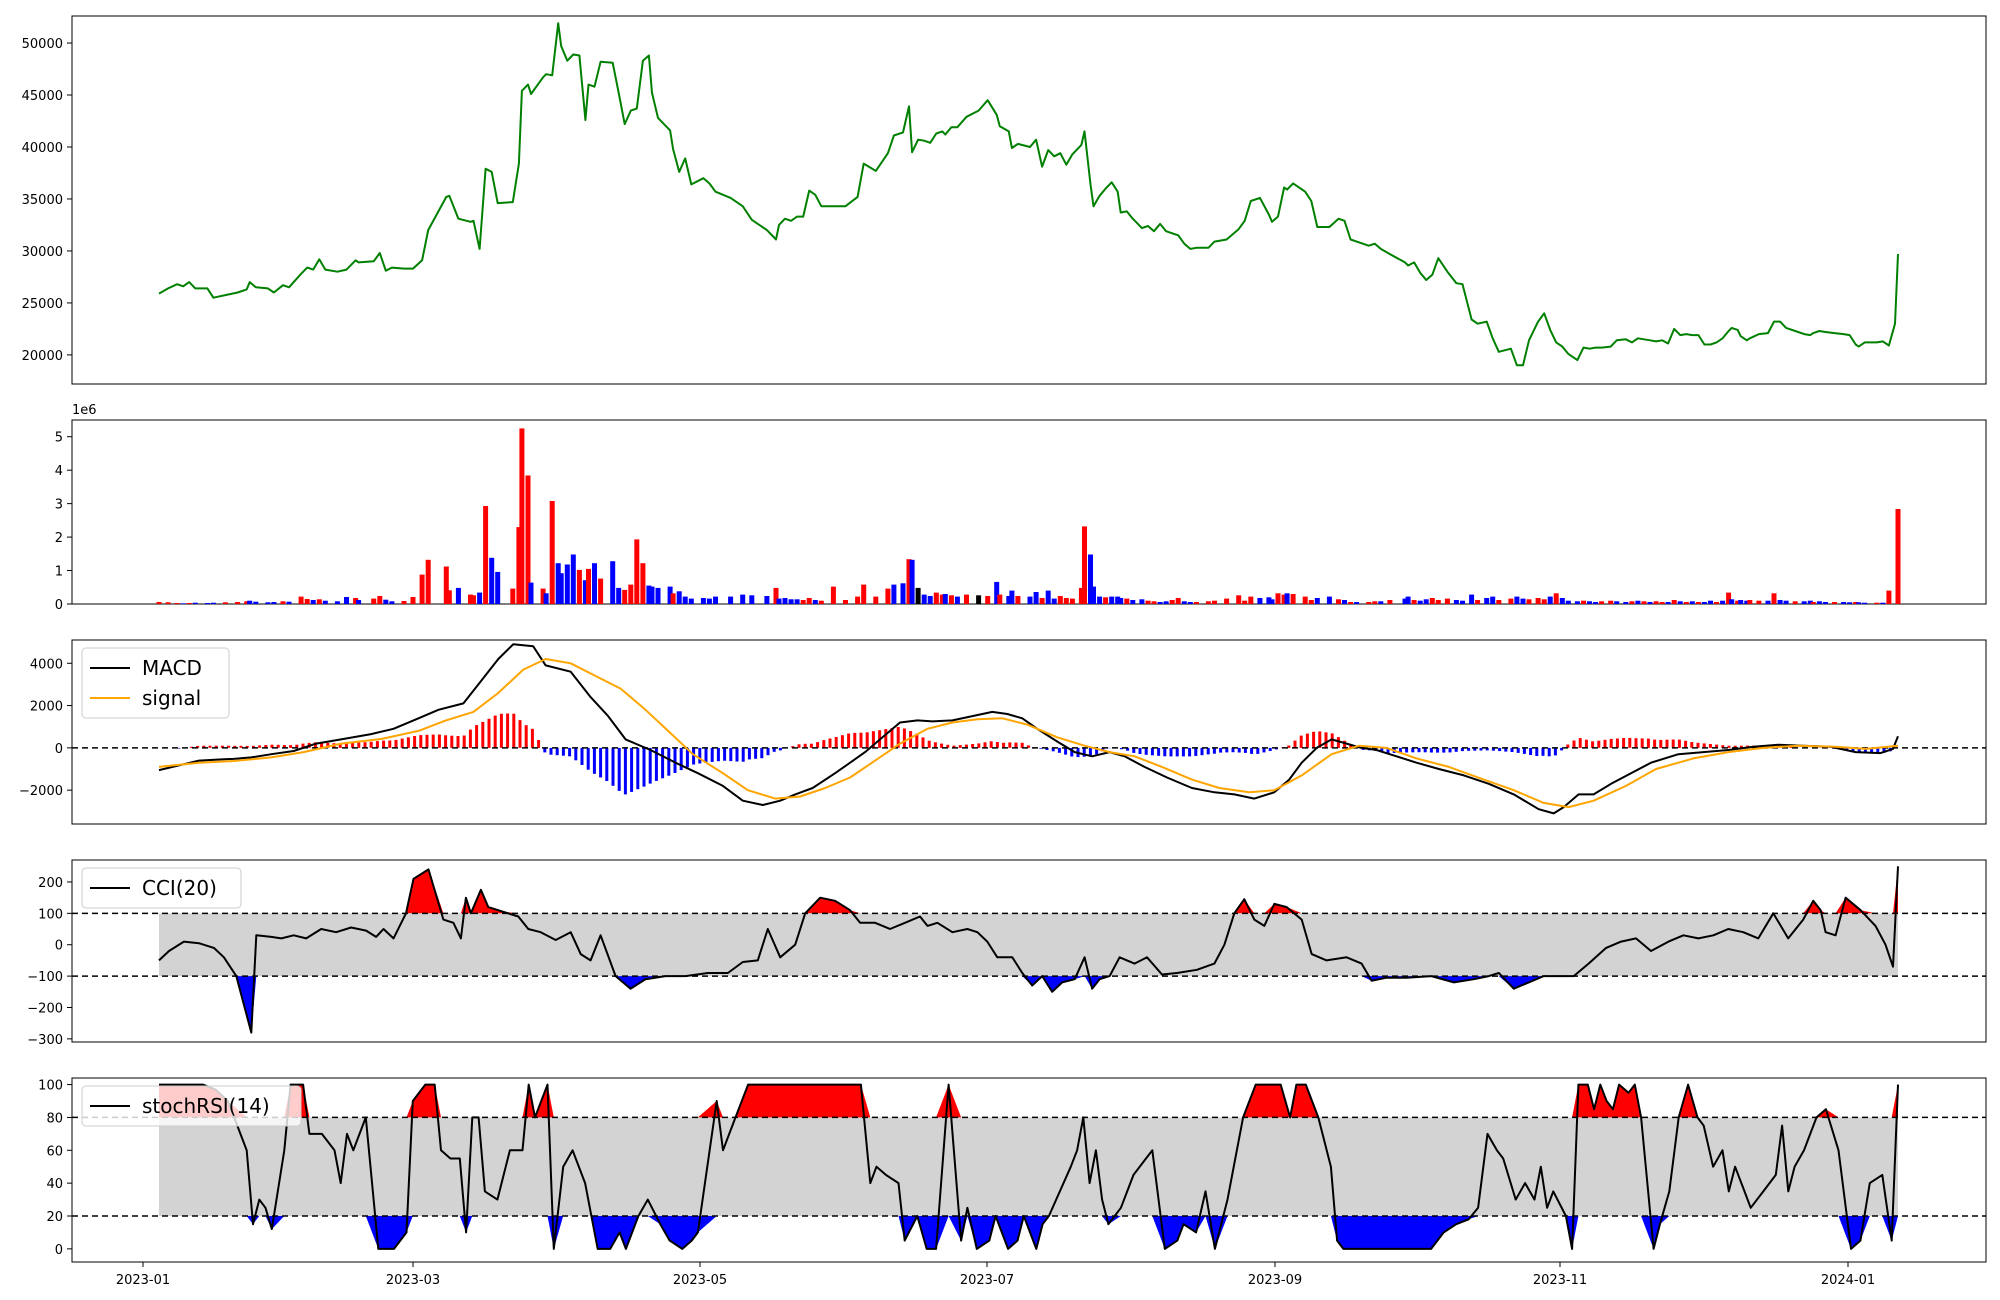 The height and width of the screenshot is (1300, 2000). I want to click on cci-legend-label: CCI(20), so click(179, 888).